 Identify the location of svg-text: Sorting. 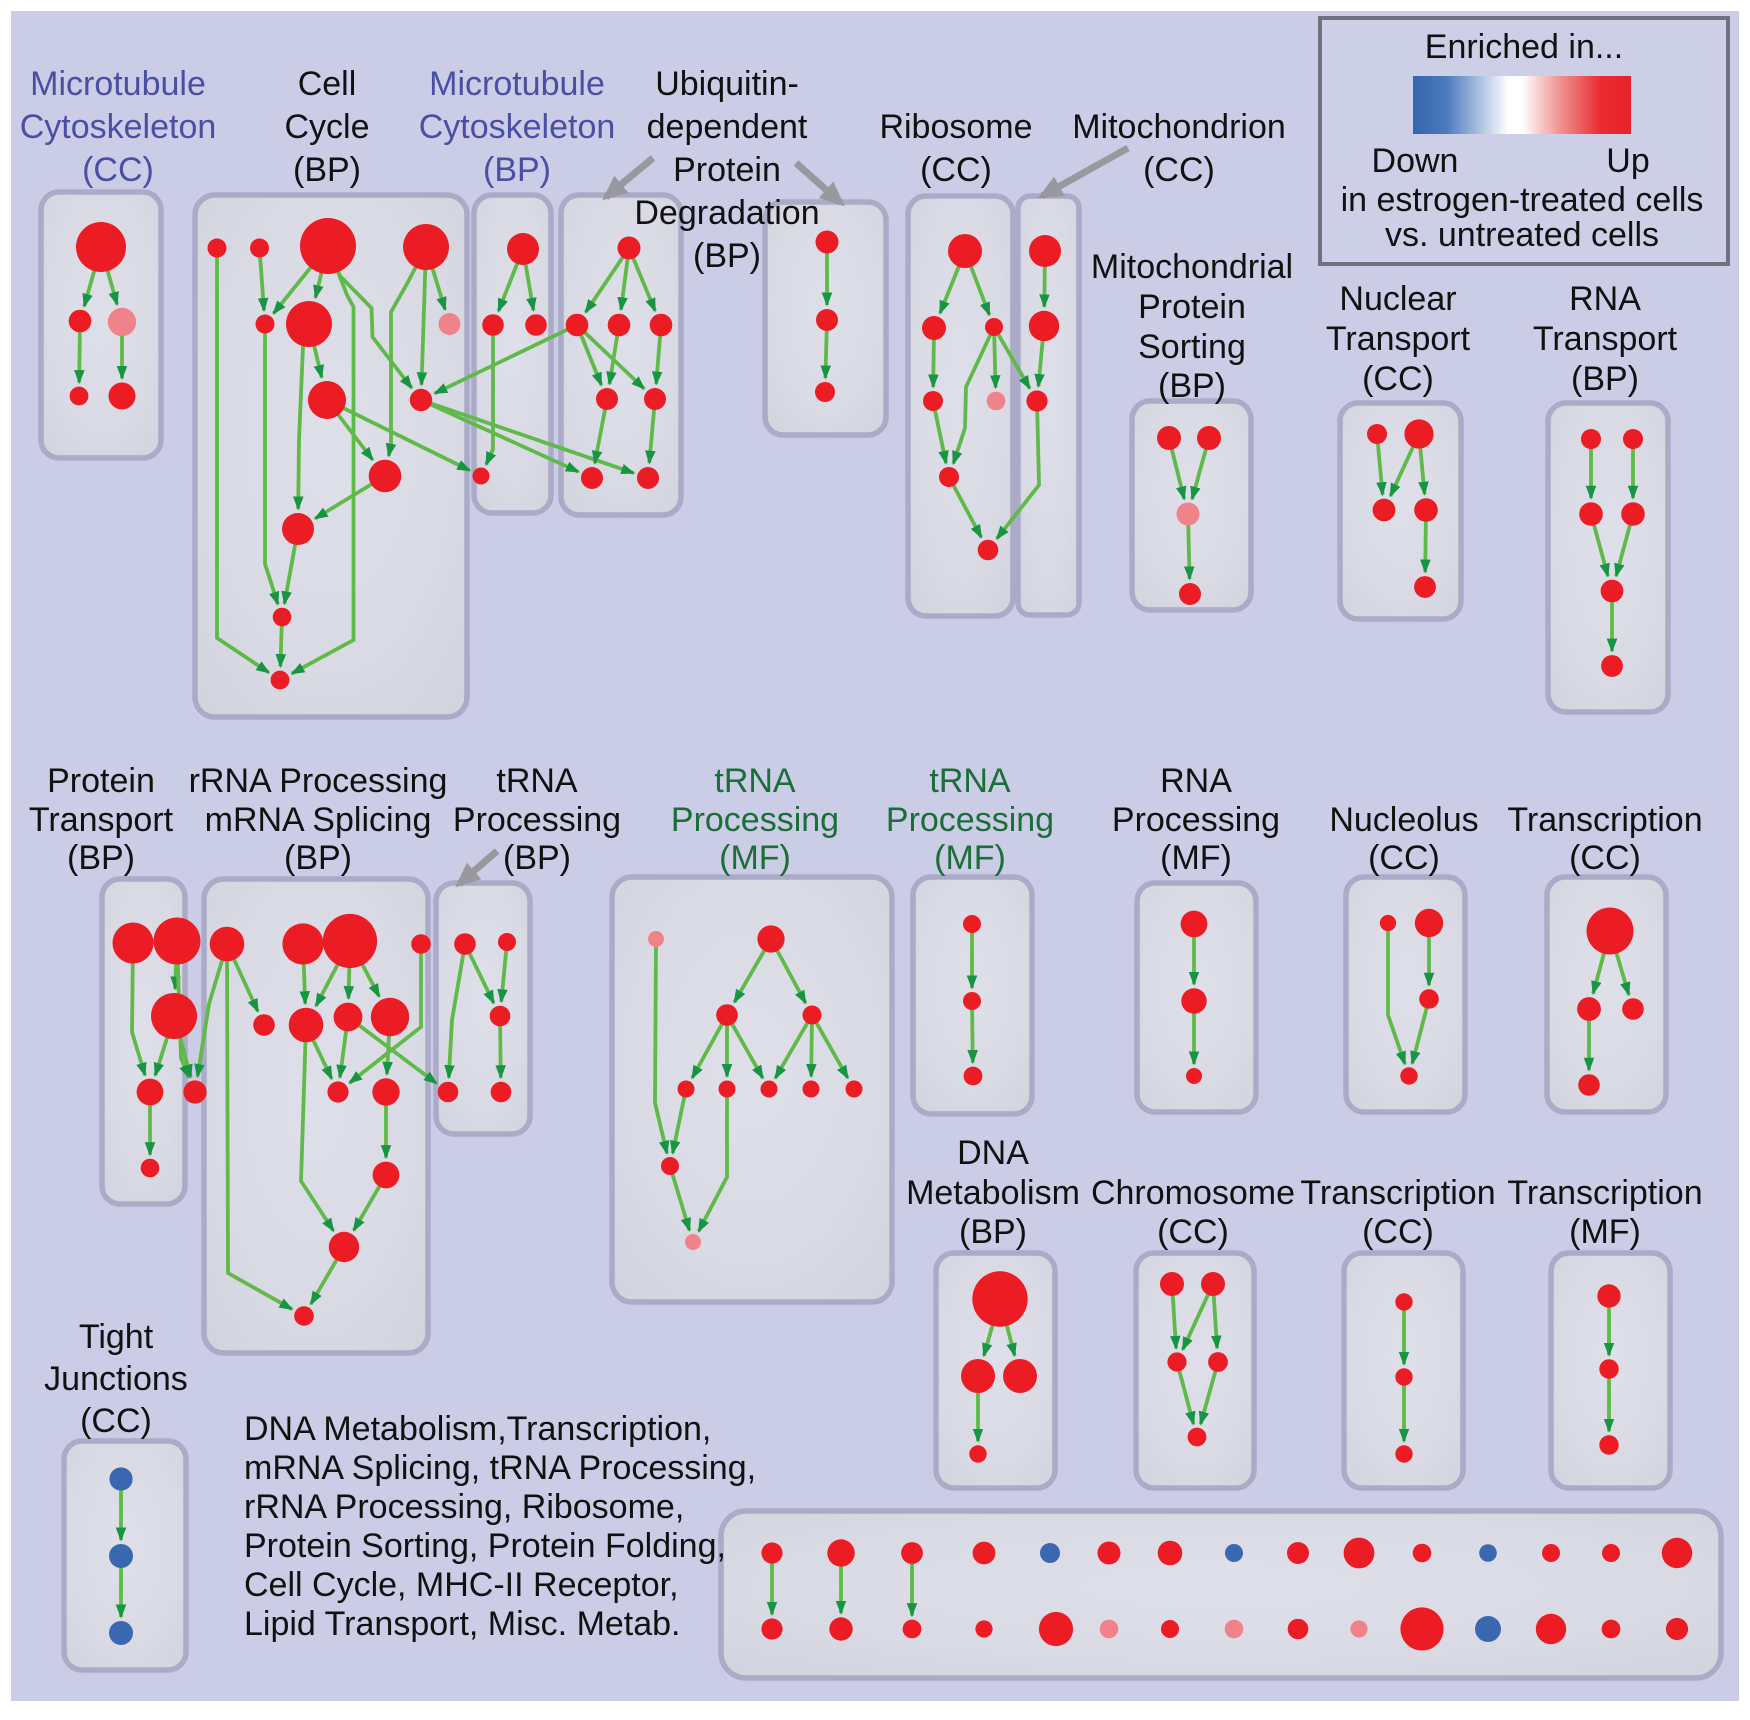
(1192, 347).